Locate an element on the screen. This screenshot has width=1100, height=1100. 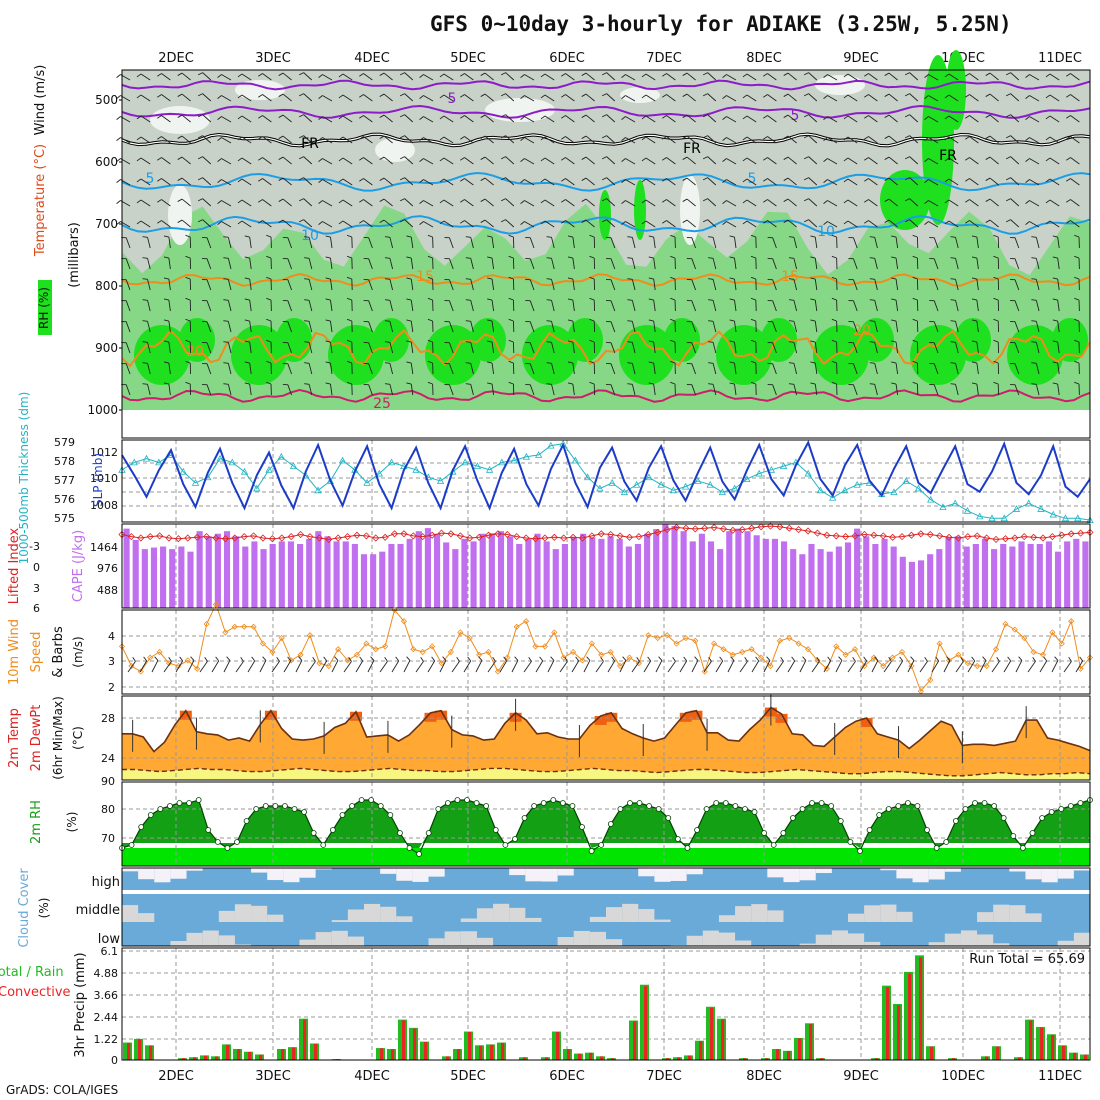
rh2m-ylabel: 2m RH is located at coordinates (36, 822).